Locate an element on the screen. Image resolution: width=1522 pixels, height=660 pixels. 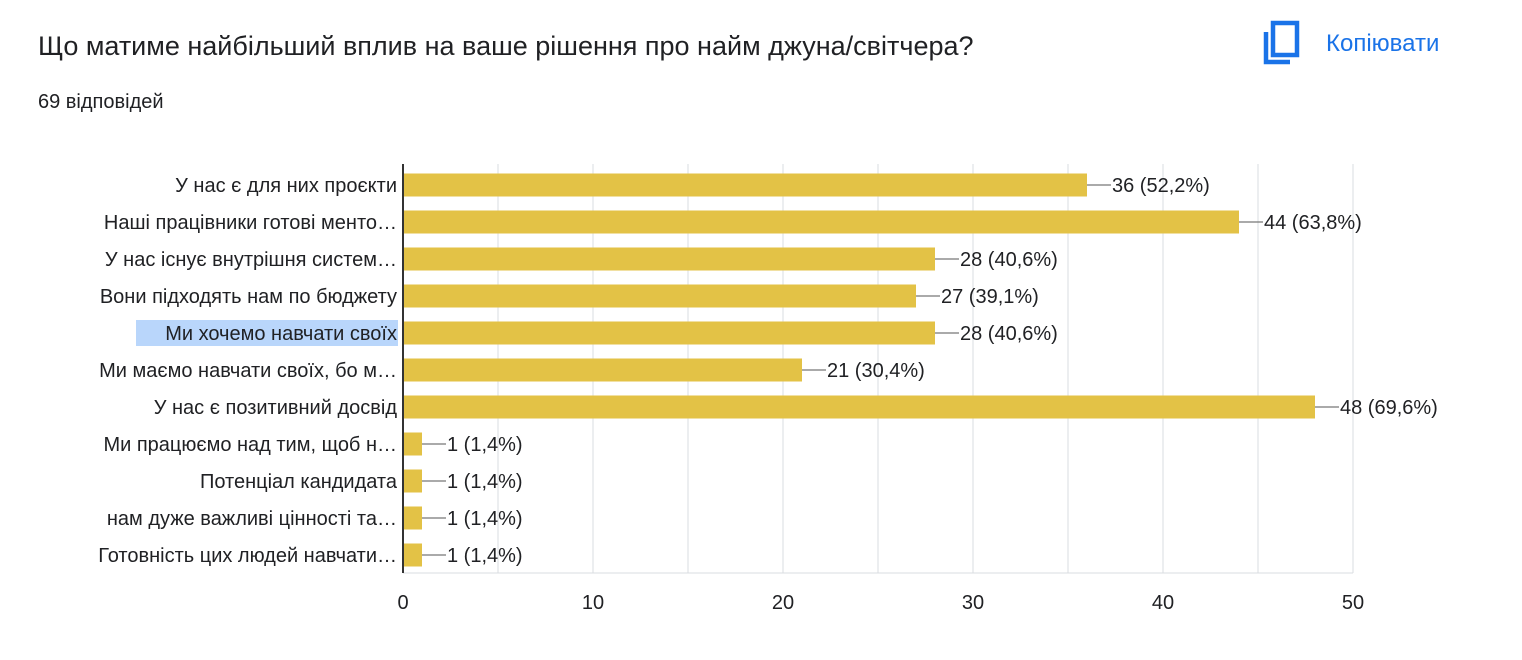
category-label: Ми хочемо навчати своїх is located at coordinates (281, 334).